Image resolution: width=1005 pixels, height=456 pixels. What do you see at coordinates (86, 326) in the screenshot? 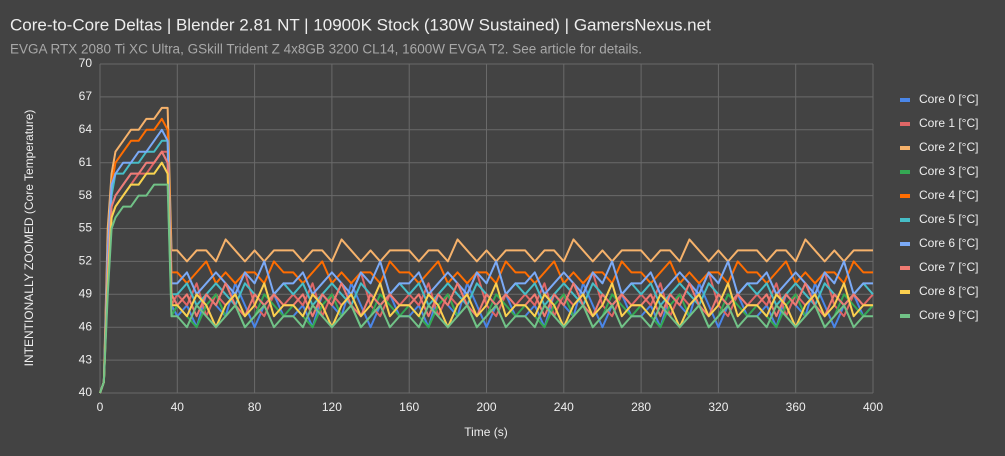
I see `y-tick-label: 46` at bounding box center [86, 326].